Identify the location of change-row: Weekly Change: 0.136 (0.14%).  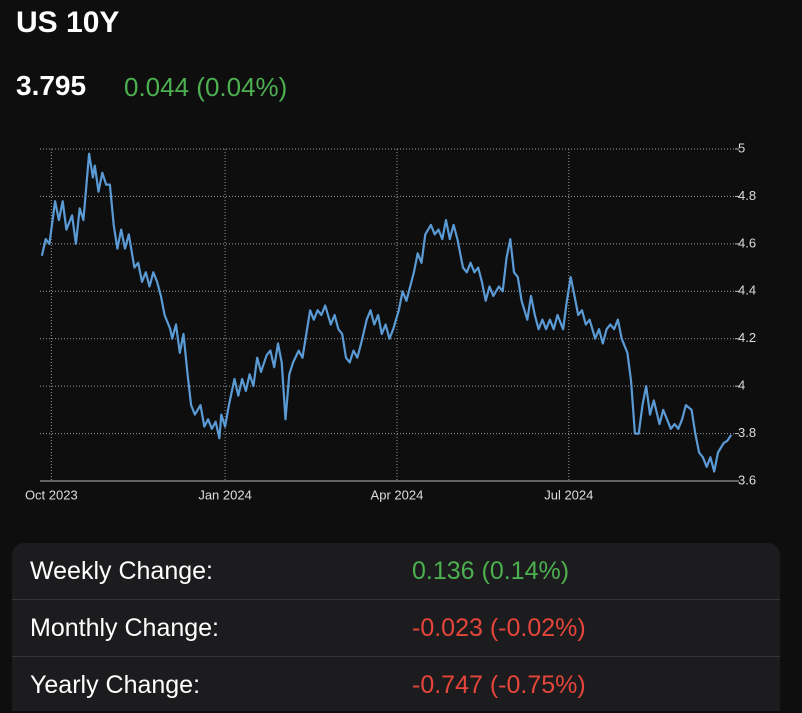
(396, 571).